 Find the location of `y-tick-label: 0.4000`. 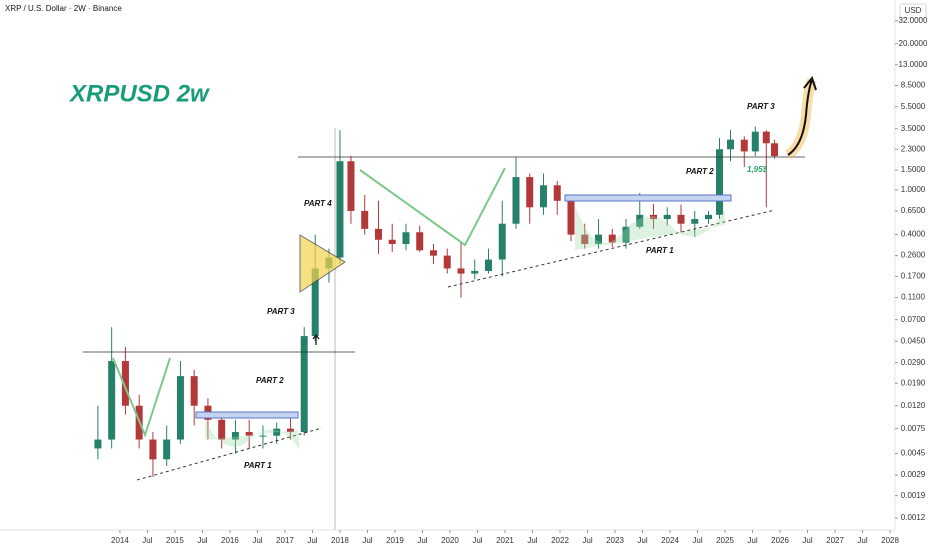

y-tick-label: 0.4000 is located at coordinates (913, 234).